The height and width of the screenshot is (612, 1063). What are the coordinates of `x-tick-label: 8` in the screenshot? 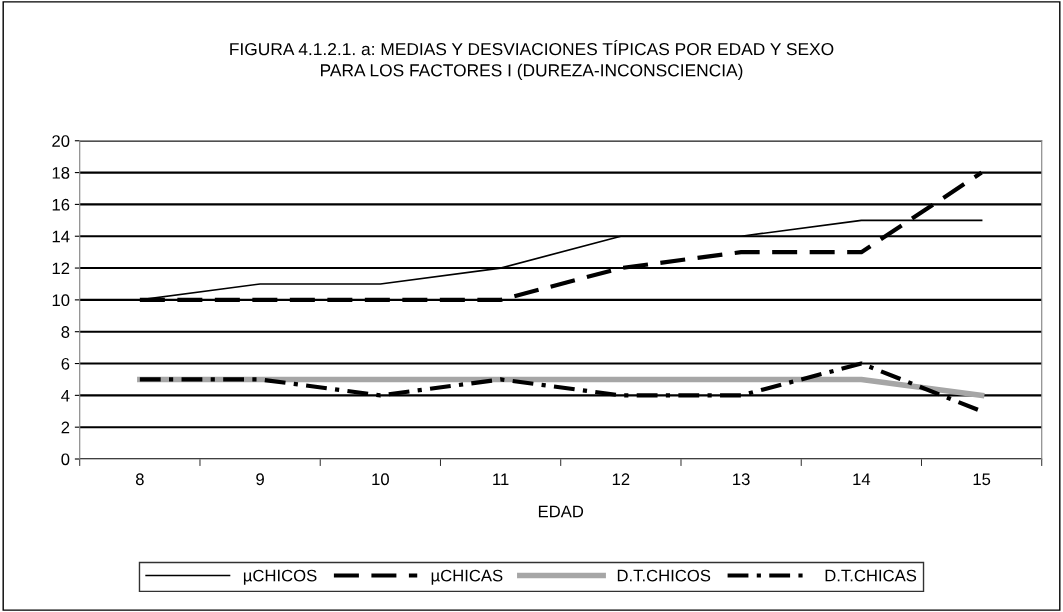 It's located at (139, 479).